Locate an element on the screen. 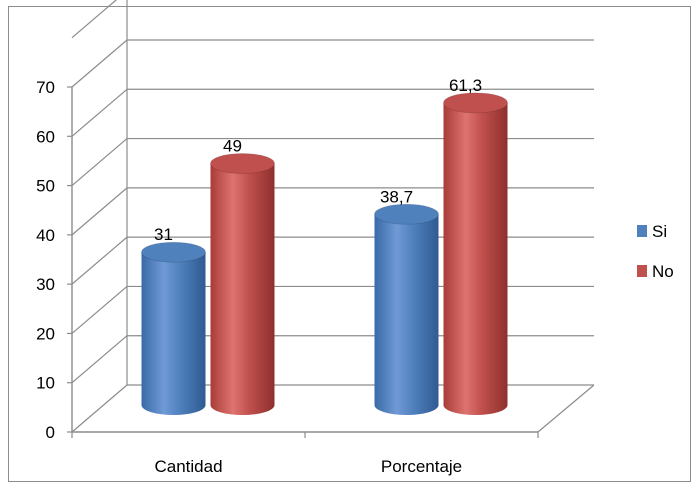 The width and height of the screenshot is (699, 490). legend-label-no: No is located at coordinates (663, 271).